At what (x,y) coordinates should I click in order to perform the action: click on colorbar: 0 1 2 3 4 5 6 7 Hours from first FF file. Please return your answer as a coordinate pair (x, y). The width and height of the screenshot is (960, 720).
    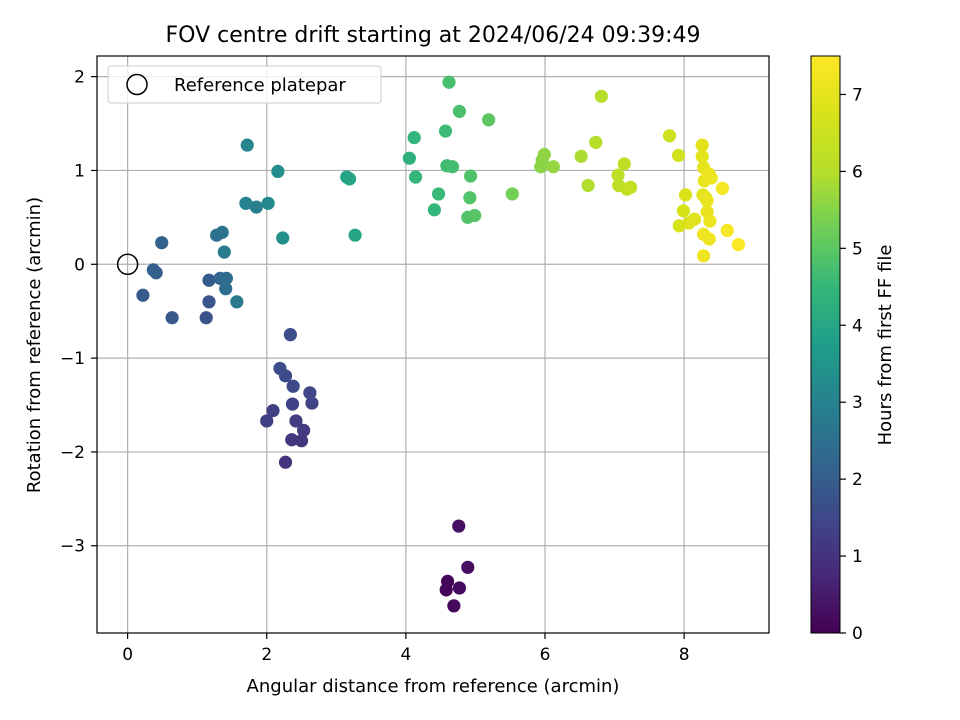
    Looking at the image, I should click on (853, 349).